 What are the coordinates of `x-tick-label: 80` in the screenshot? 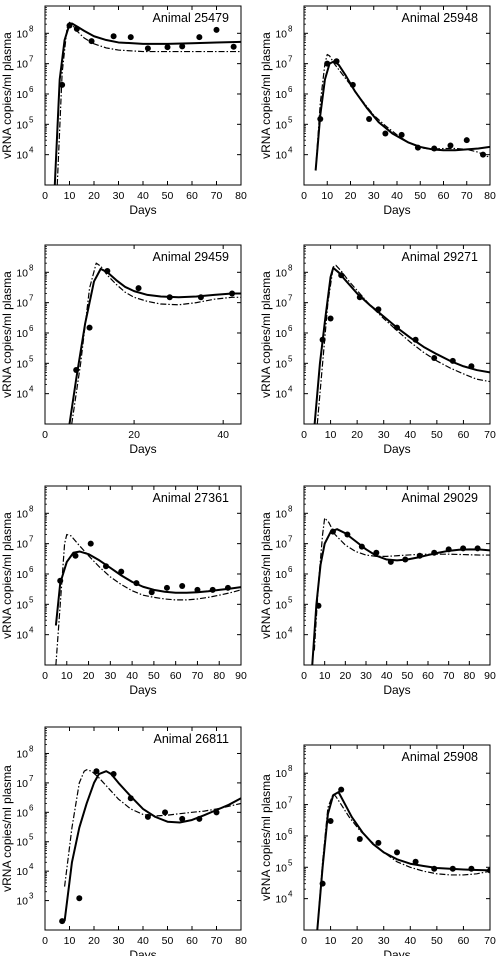 It's located at (241, 196).